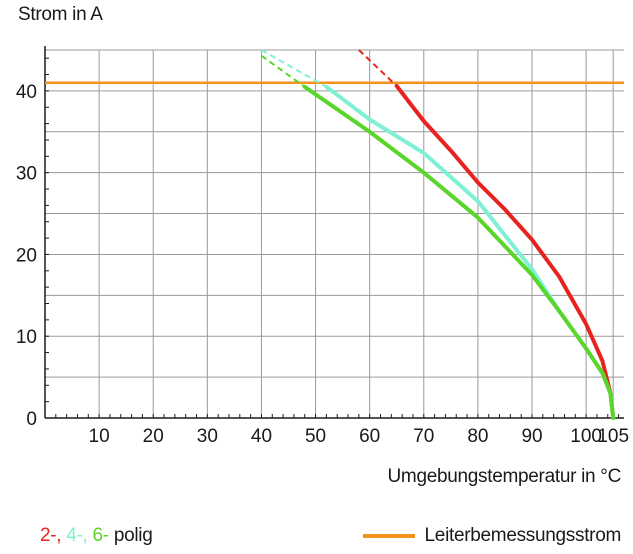 This screenshot has width=633, height=554. I want to click on y-axis-label: Strom in A, so click(60, 14).